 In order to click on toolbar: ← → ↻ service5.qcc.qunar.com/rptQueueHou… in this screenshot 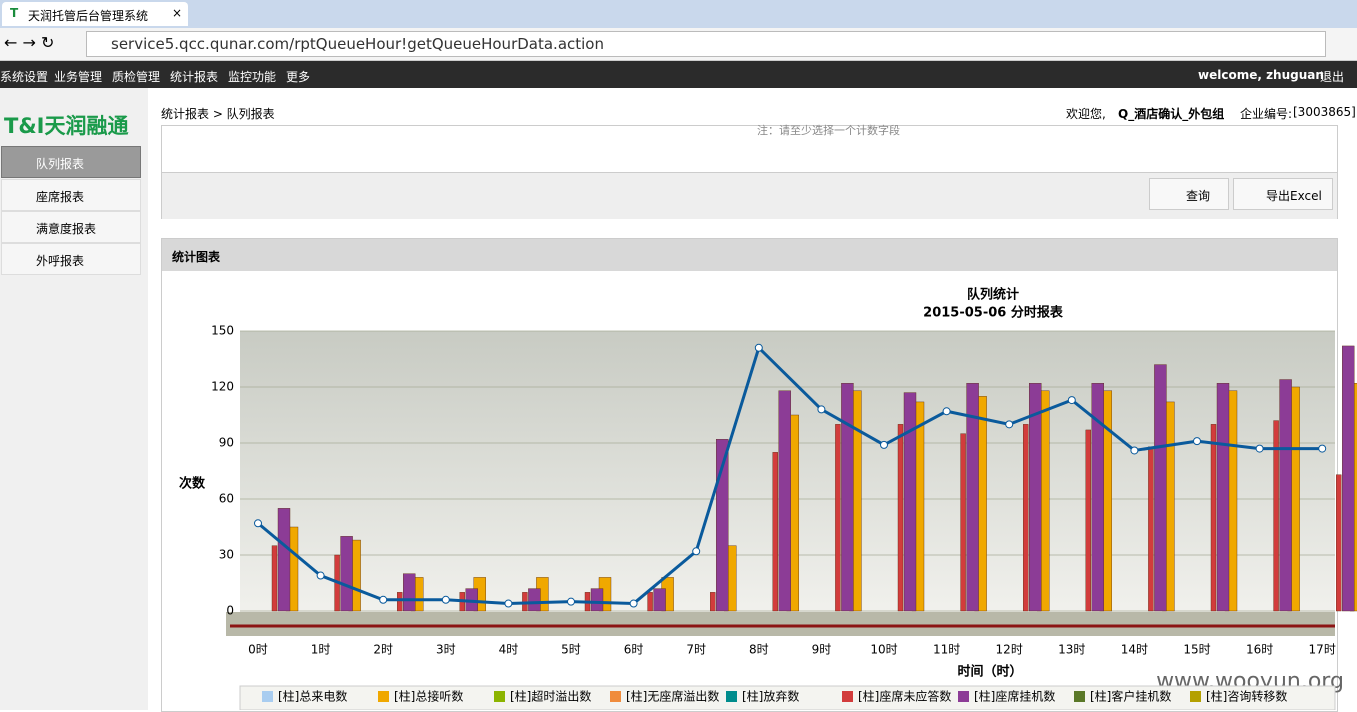, I will do `click(678, 44)`.